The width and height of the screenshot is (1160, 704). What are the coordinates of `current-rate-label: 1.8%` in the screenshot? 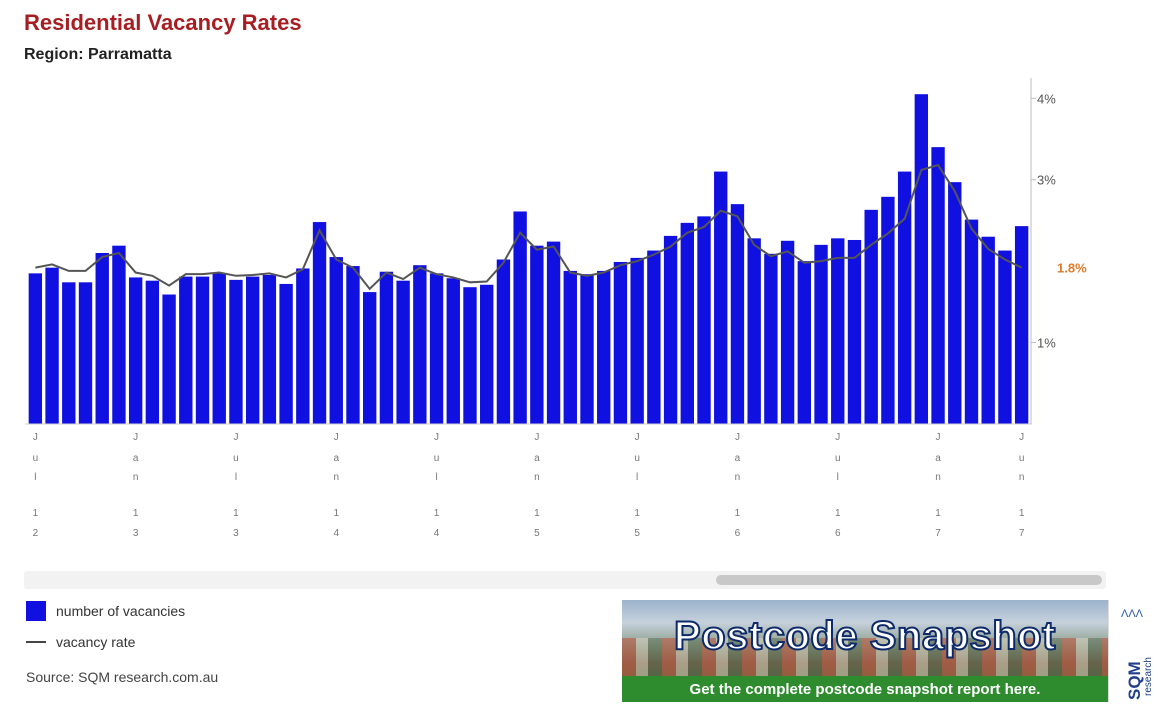 It's located at (1072, 268).